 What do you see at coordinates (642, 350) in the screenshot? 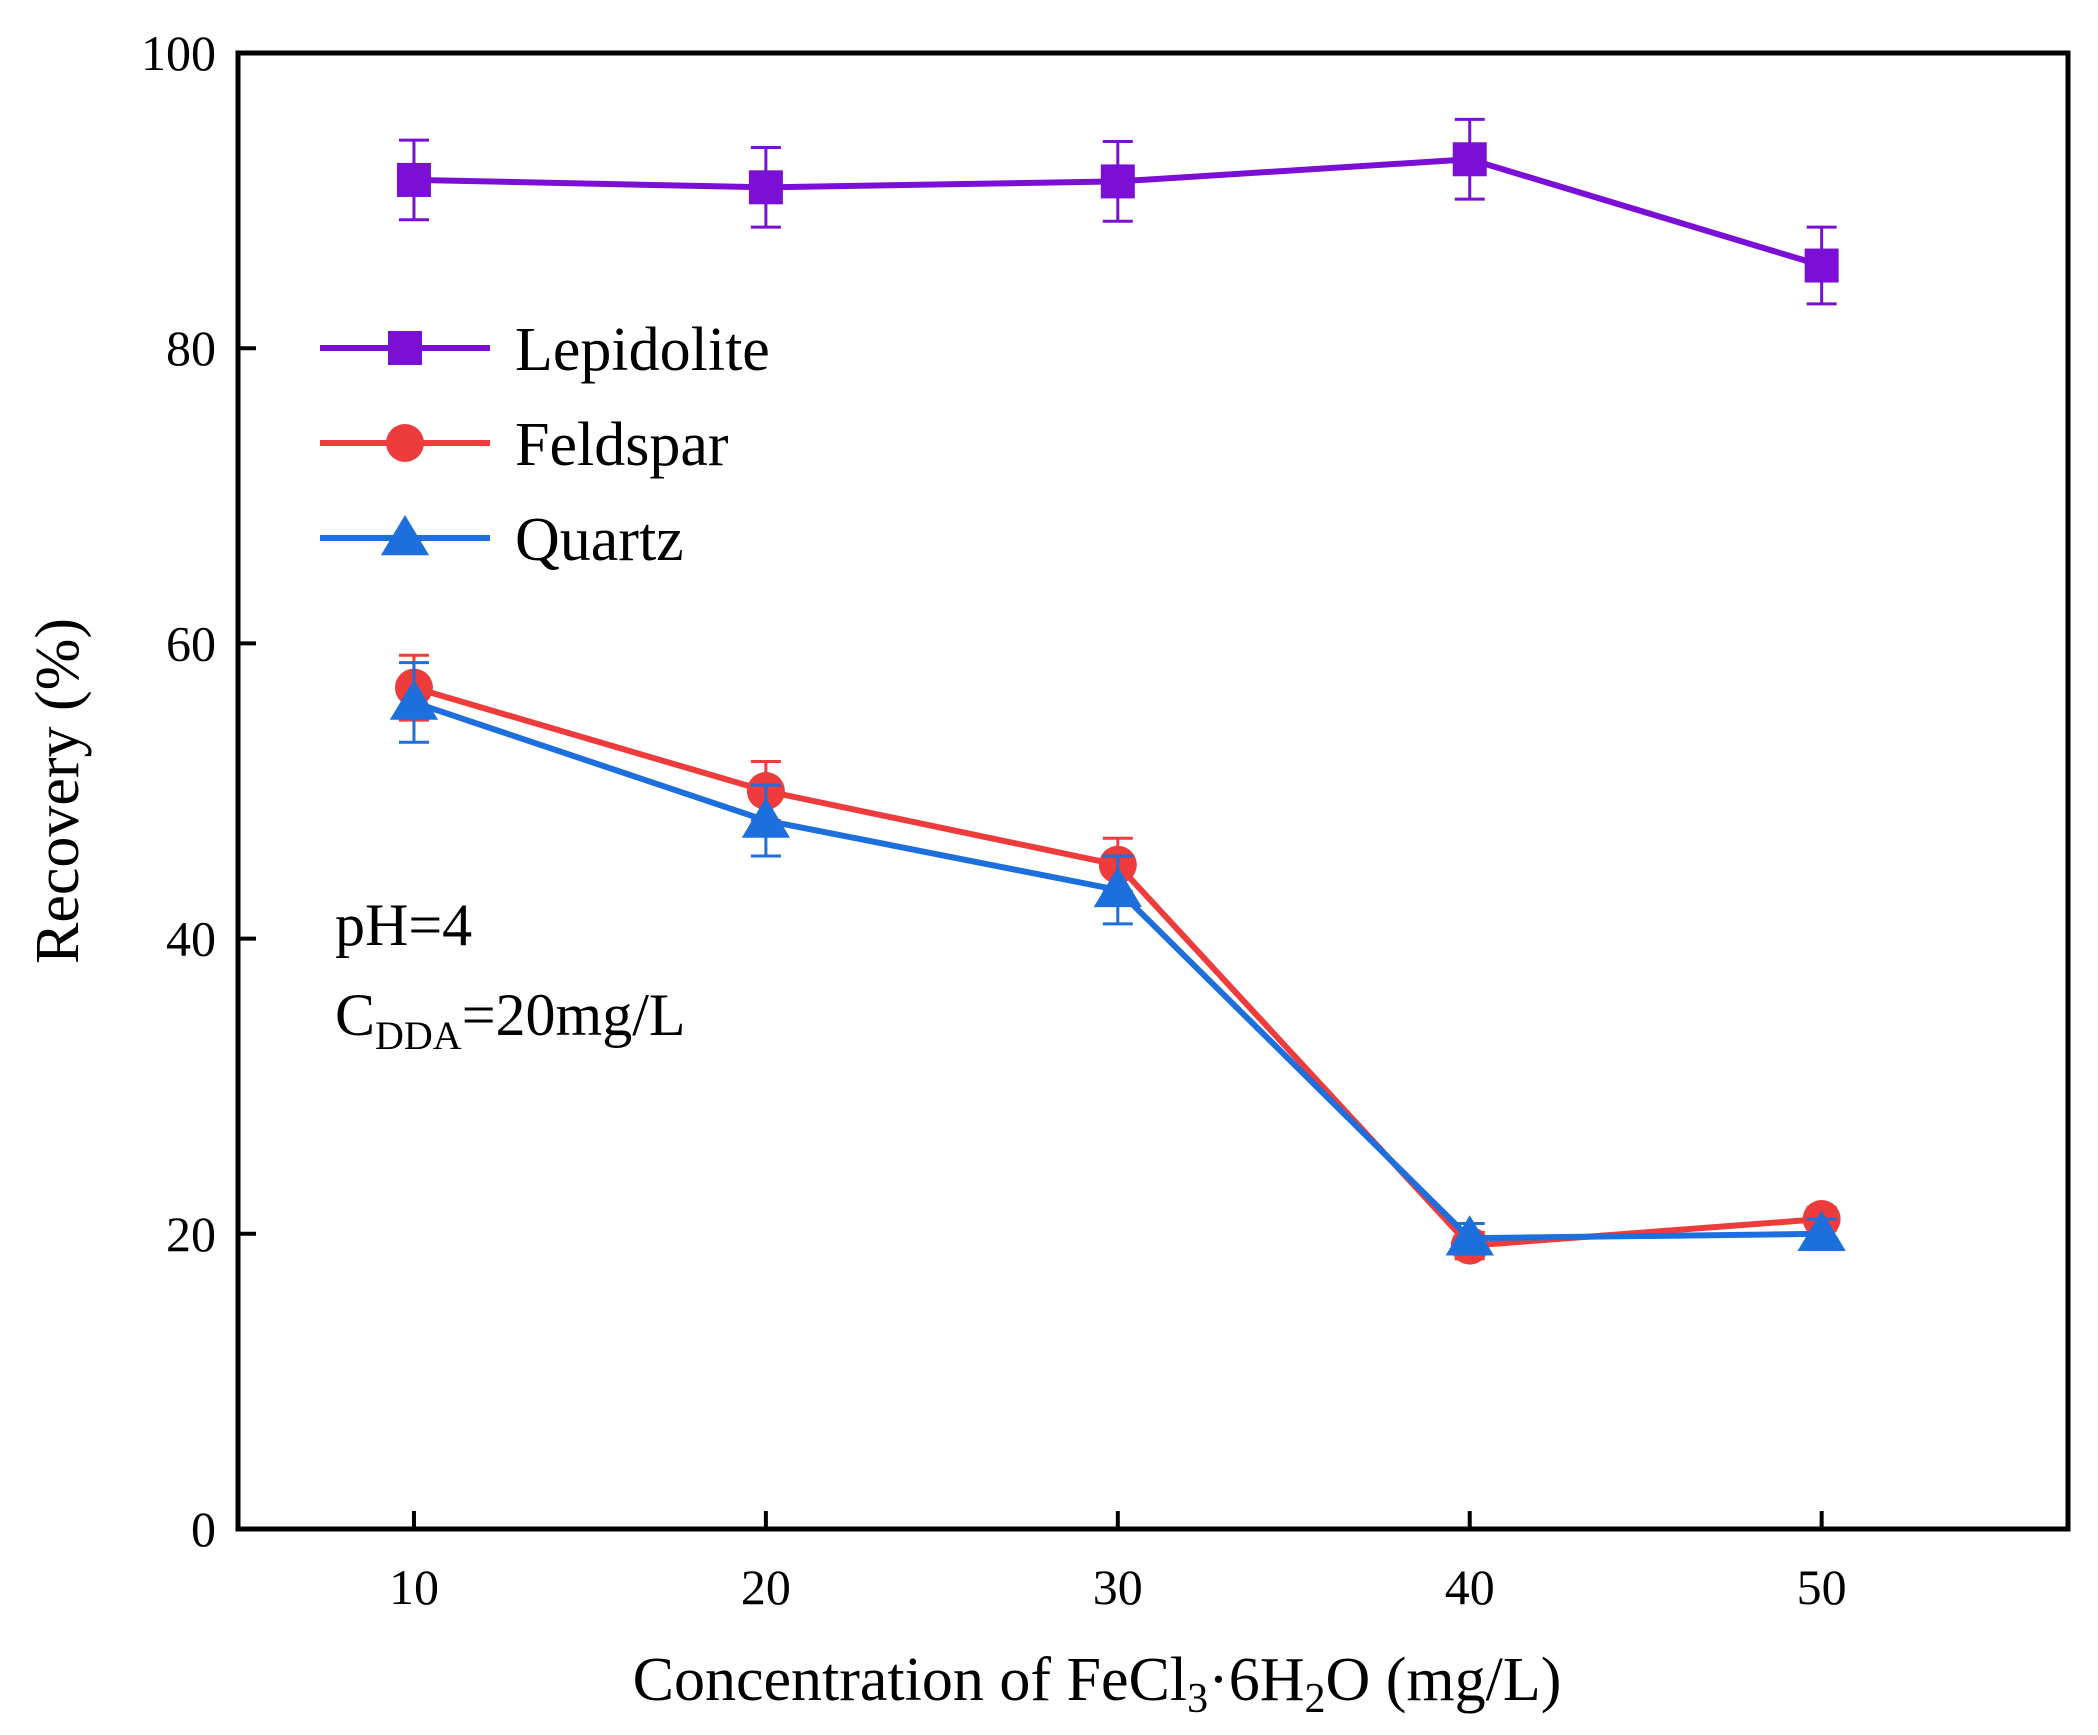
I see `legend-label: Lepidolite` at bounding box center [642, 350].